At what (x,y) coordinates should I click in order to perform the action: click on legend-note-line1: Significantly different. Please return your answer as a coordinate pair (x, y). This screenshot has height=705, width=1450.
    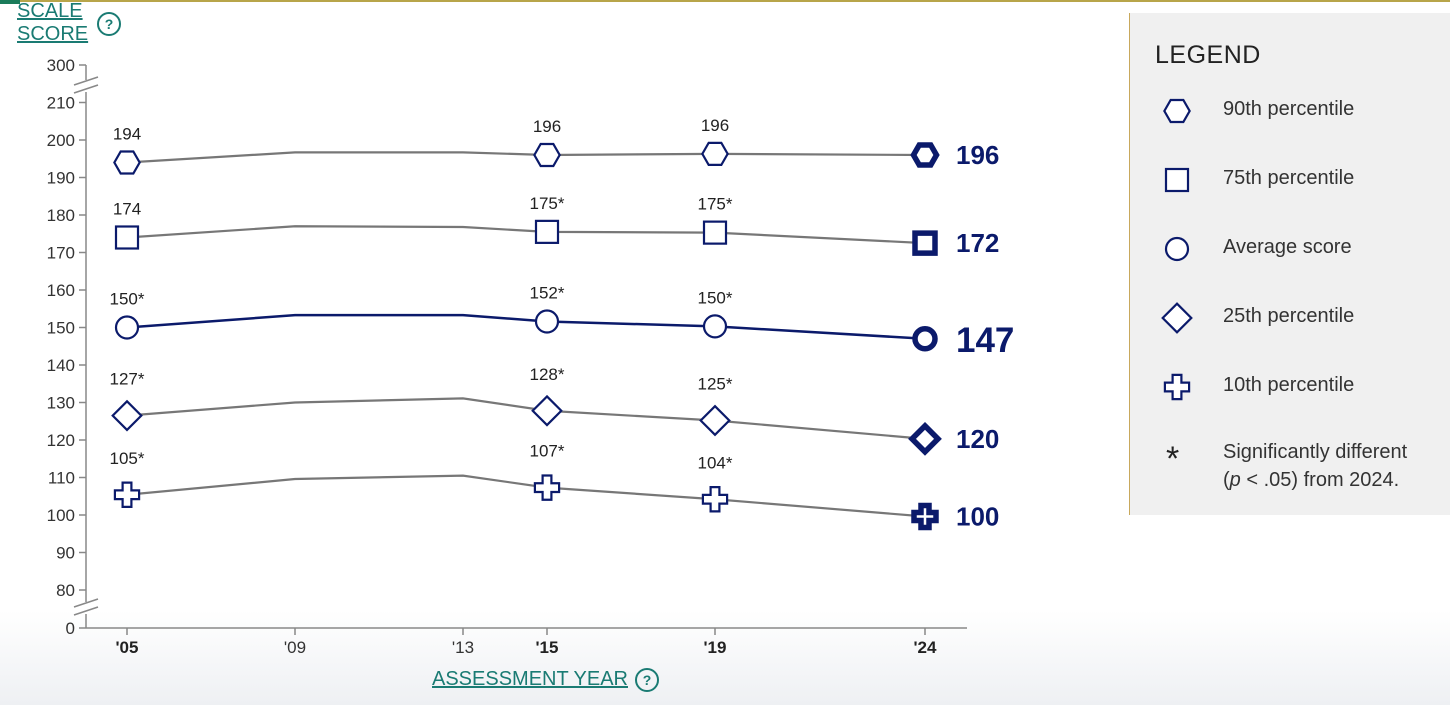
    Looking at the image, I should click on (1315, 452).